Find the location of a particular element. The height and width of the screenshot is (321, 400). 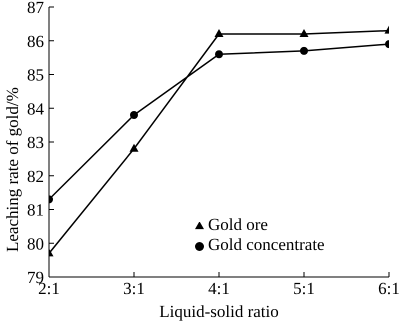

x-tick-label: 6:1 is located at coordinates (389, 288).